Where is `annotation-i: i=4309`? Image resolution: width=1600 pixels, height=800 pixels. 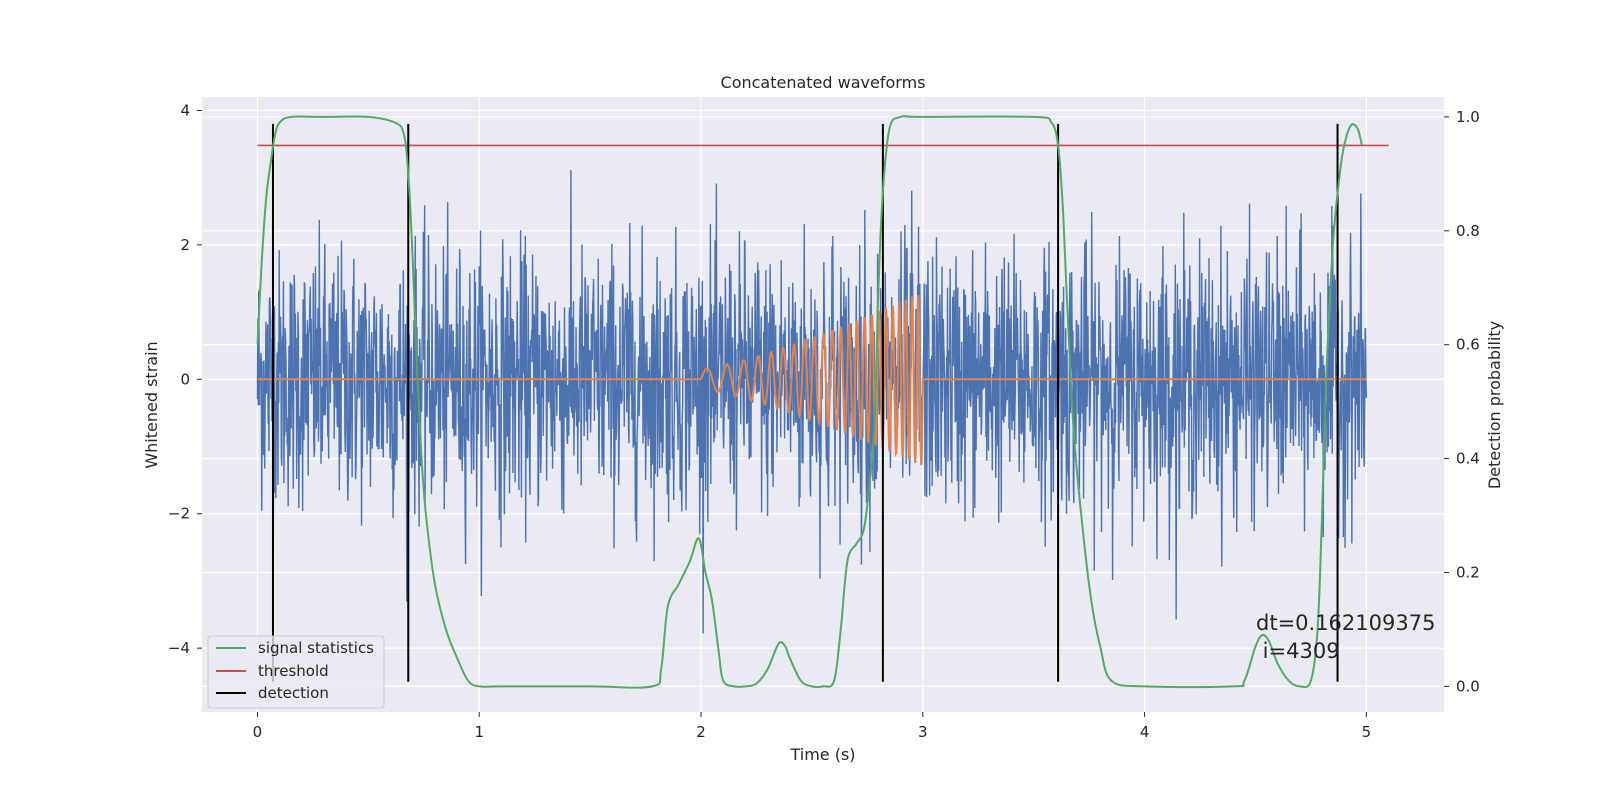 annotation-i: i=4309 is located at coordinates (1298, 651).